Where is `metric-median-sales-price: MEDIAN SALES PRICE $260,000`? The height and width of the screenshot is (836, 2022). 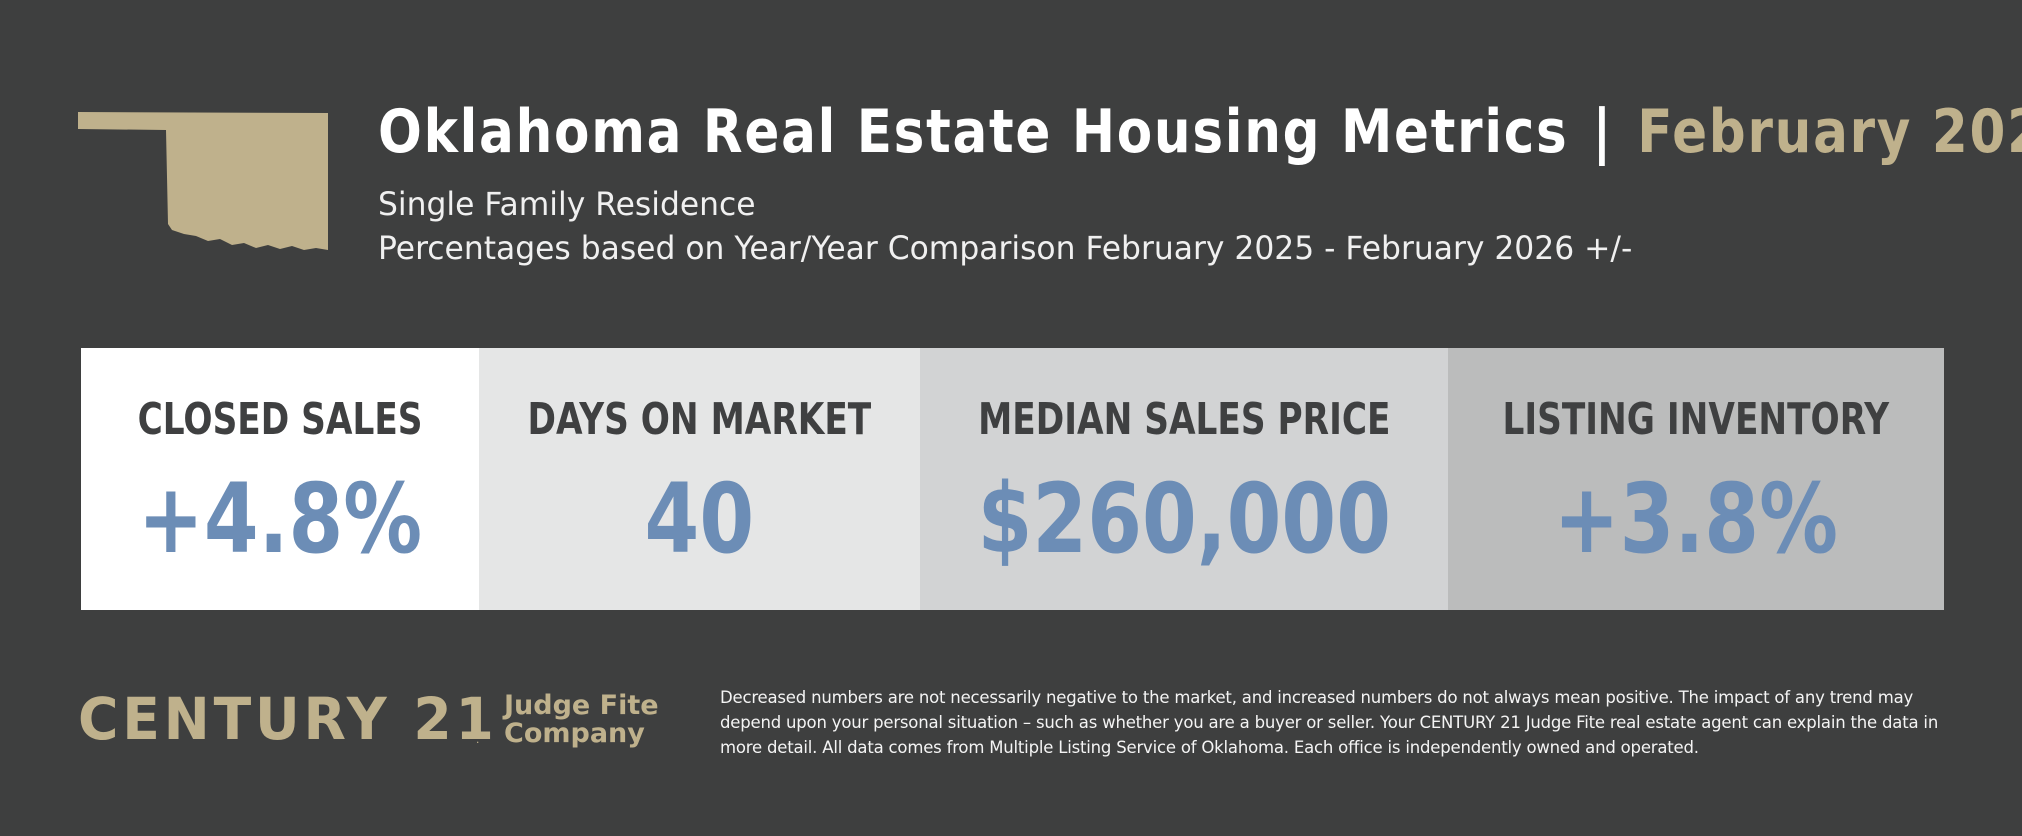
metric-median-sales-price: MEDIAN SALES PRICE $260,000 is located at coordinates (1184, 479).